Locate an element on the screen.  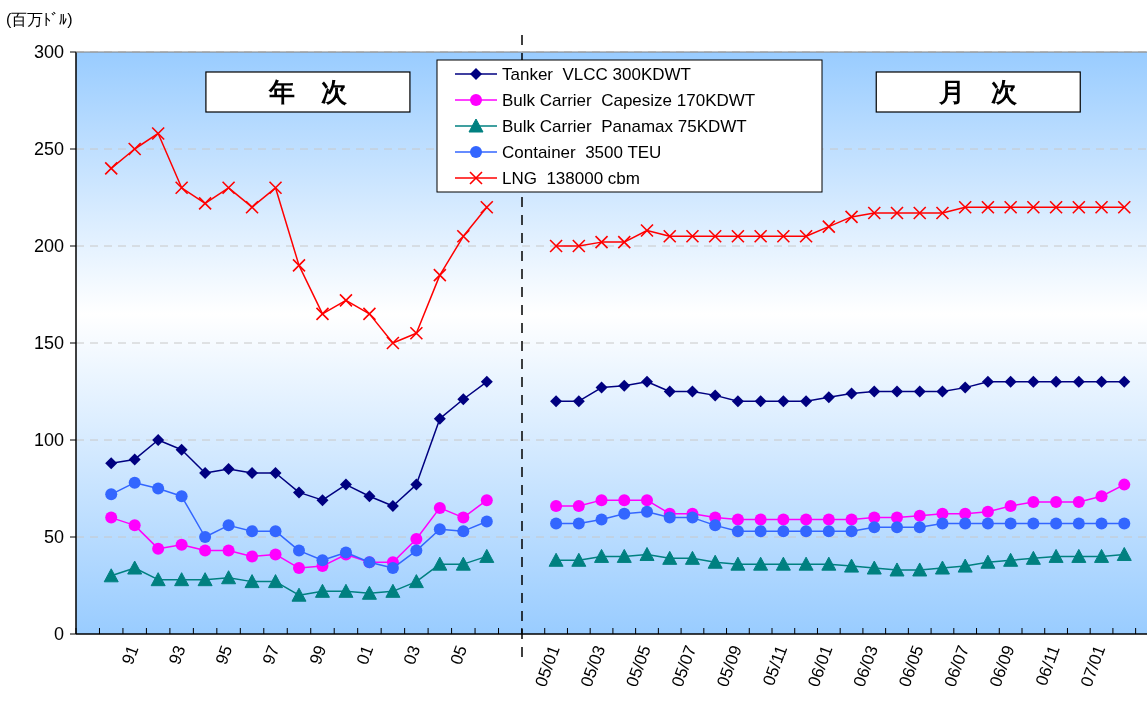
x-tick-label: 91 is located at coordinates (130, 655).